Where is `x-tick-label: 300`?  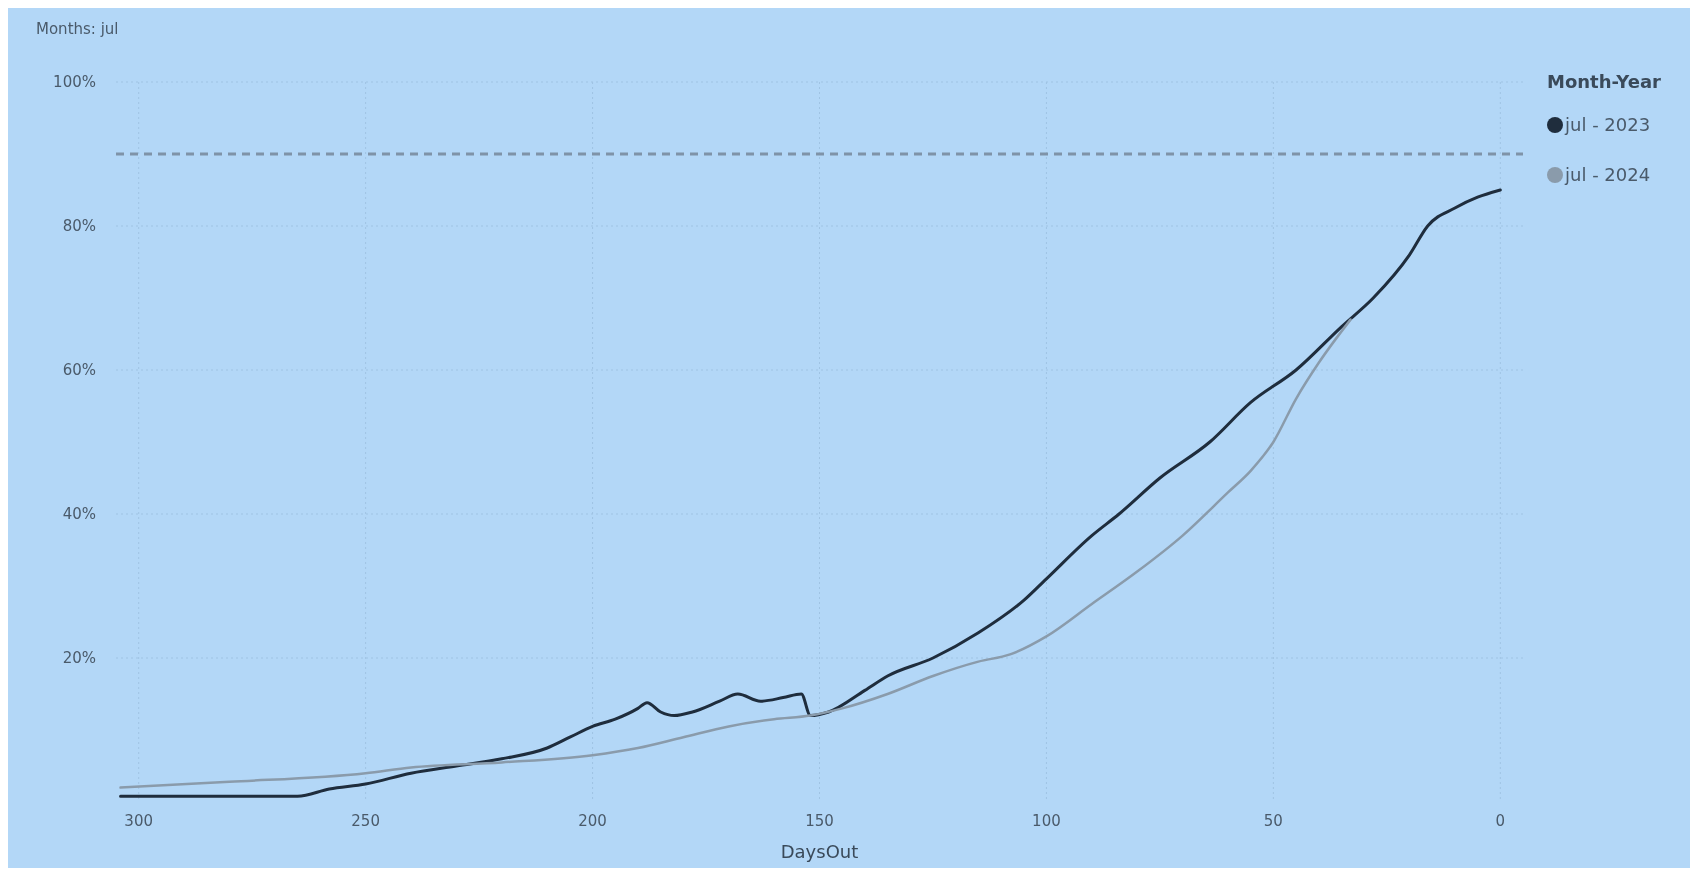 x-tick-label: 300 is located at coordinates (139, 821).